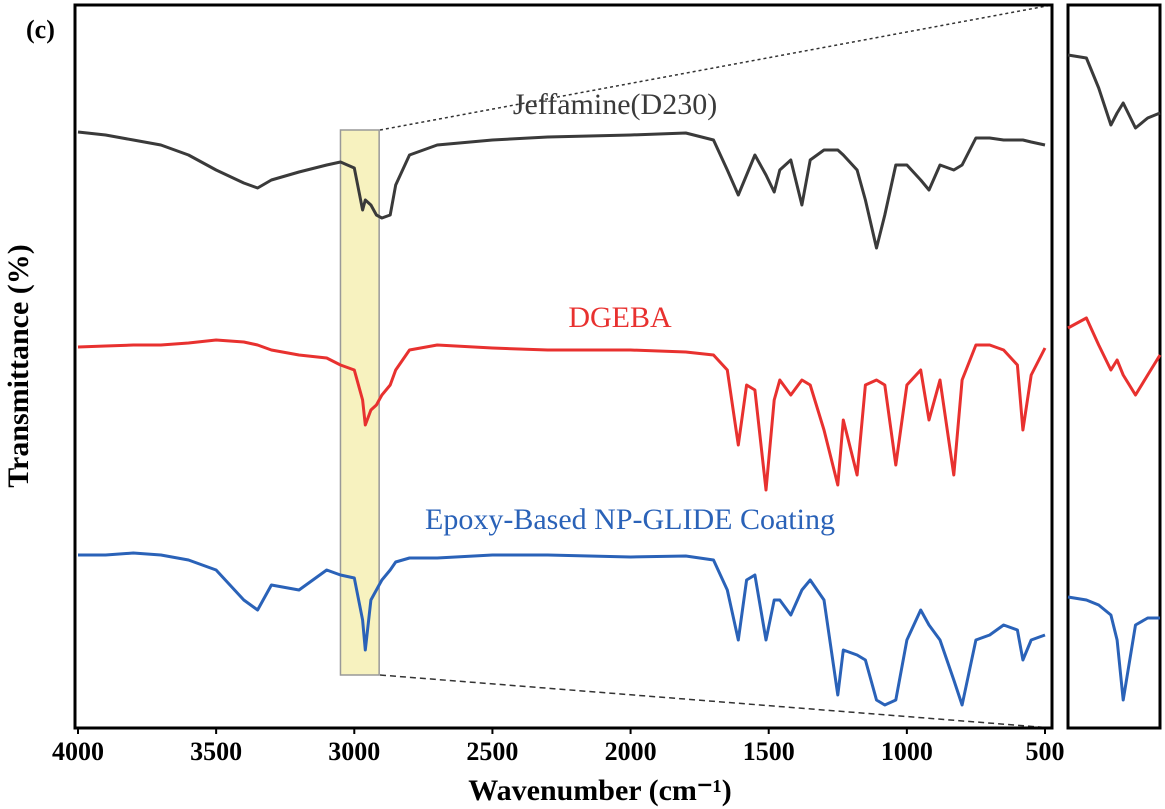  I want to click on zoom-line, so click(716, 701).